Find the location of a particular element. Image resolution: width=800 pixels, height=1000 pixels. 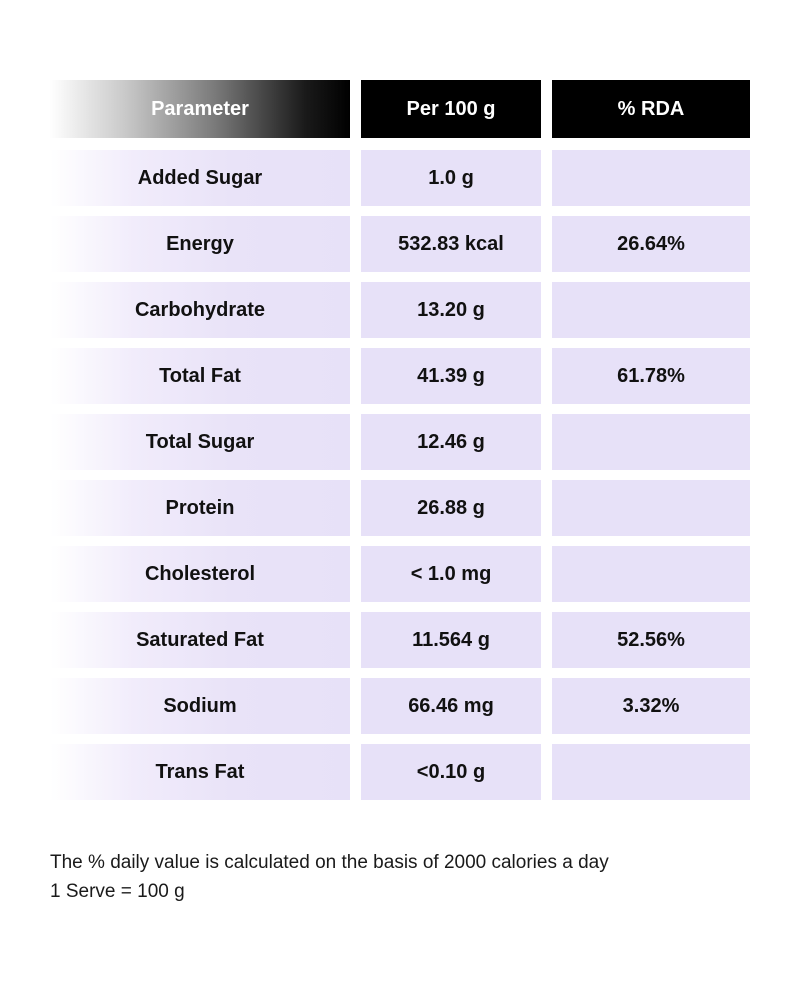

footnote-serve-size: 1 Serve = 100 g is located at coordinates (117, 891).